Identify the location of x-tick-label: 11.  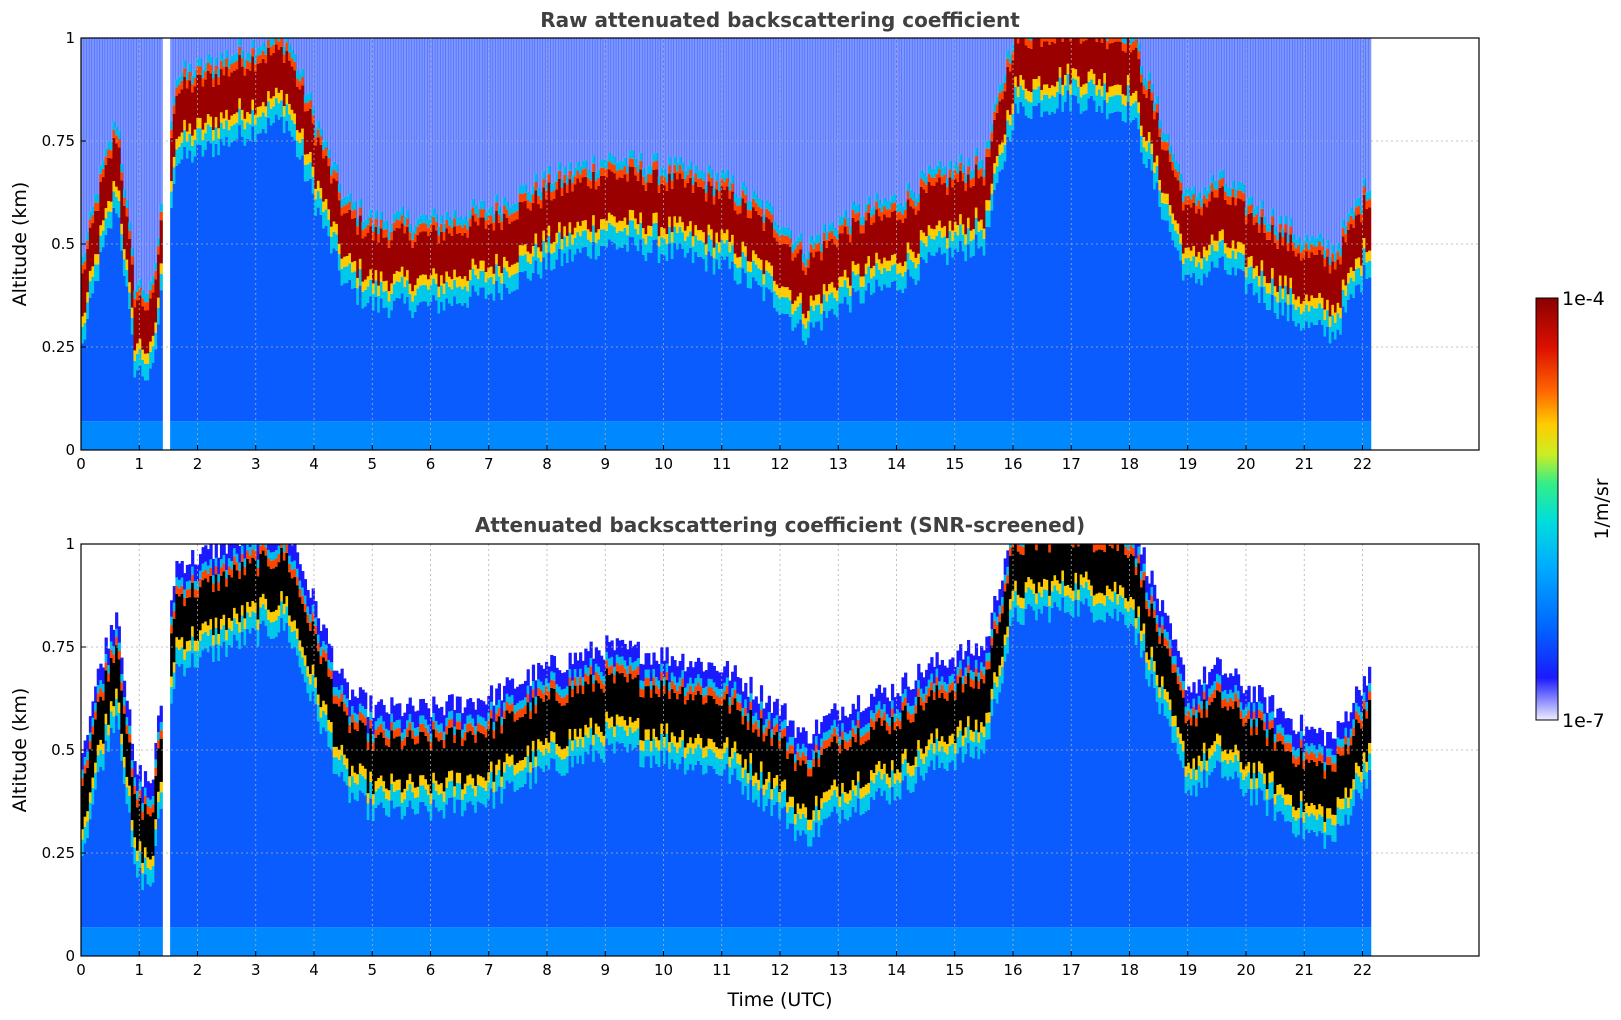
(721, 970).